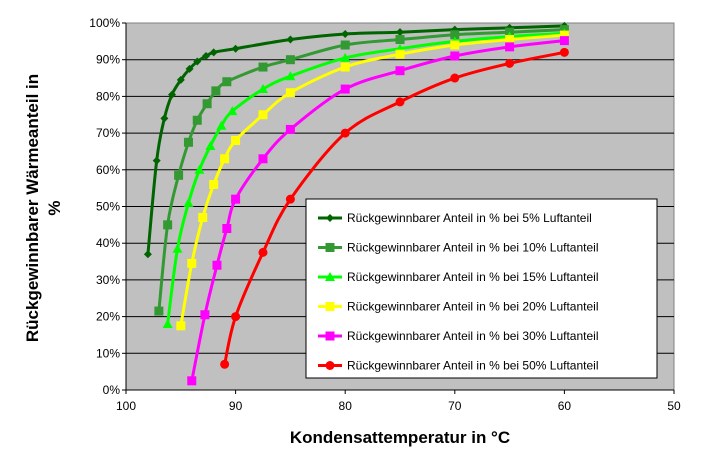  Describe the element at coordinates (126, 406) in the screenshot. I see `x-tick-label: 100` at that location.